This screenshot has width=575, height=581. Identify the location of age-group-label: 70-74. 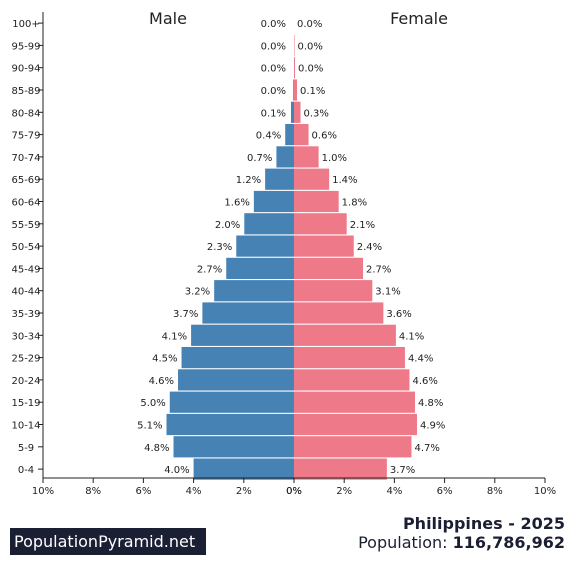
(25, 158).